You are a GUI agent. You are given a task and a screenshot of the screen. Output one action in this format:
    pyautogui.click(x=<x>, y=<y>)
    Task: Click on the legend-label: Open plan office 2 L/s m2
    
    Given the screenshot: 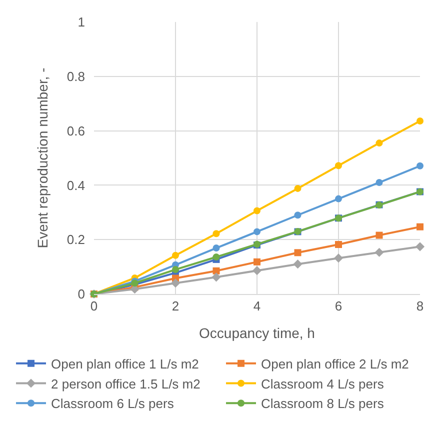 What is the action you would take?
    pyautogui.click(x=335, y=364)
    